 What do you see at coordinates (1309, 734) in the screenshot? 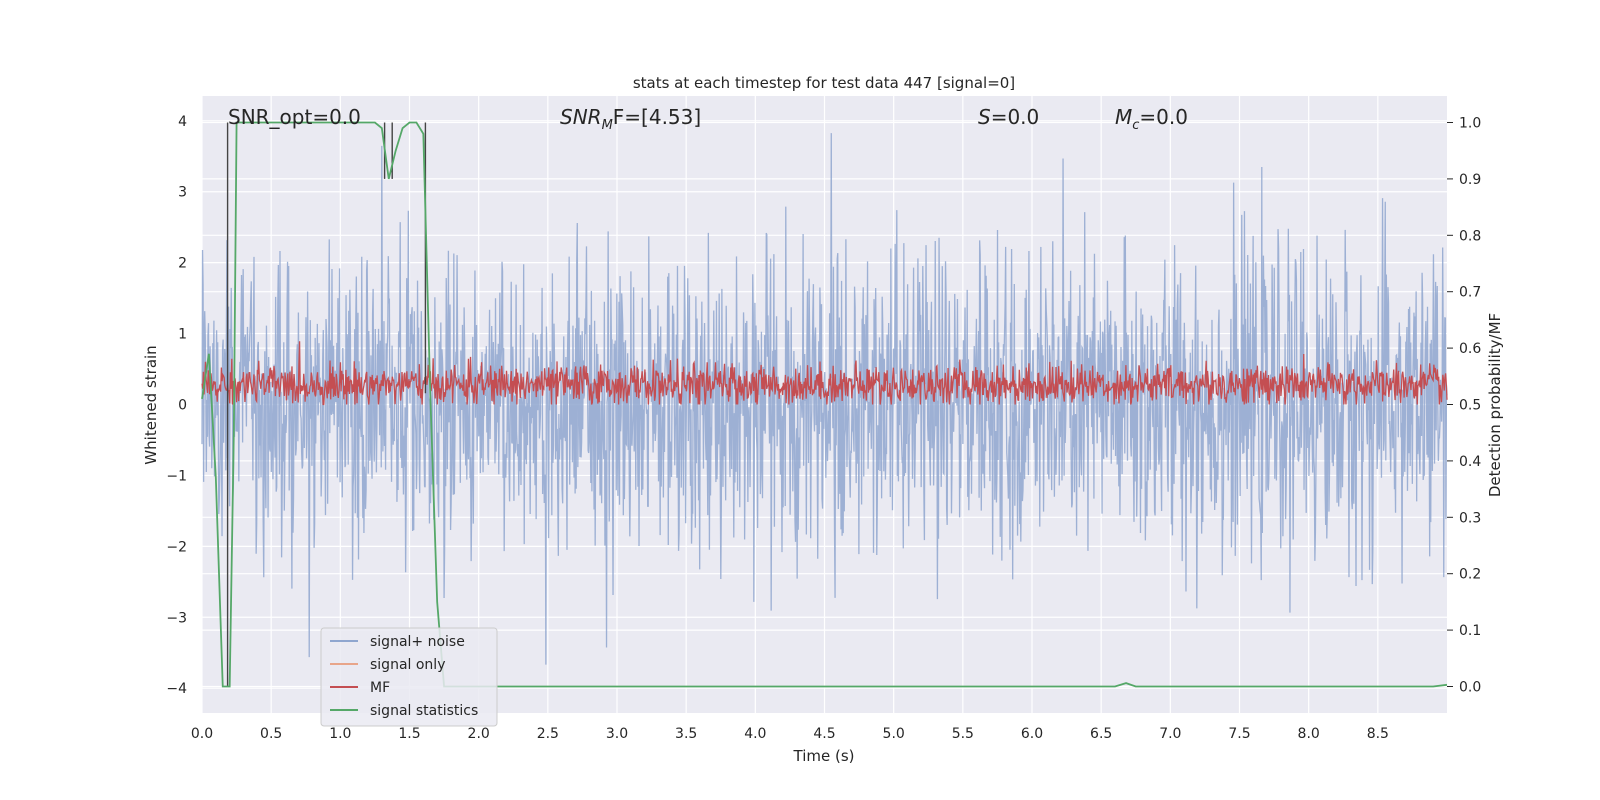
I see `x-tick-label: 8.0` at bounding box center [1309, 734].